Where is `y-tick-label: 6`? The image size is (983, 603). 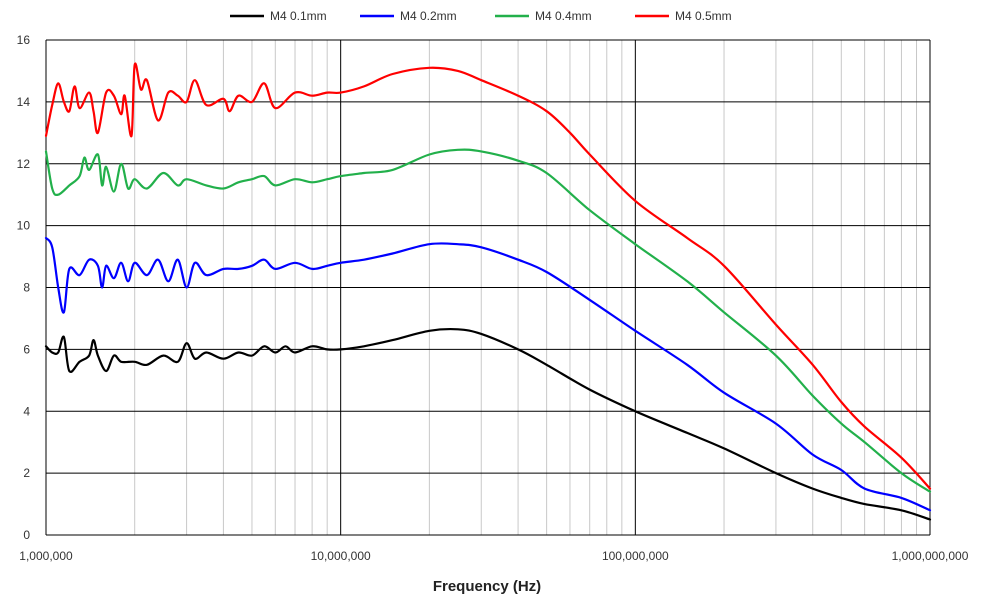 y-tick-label: 6 is located at coordinates (26, 349).